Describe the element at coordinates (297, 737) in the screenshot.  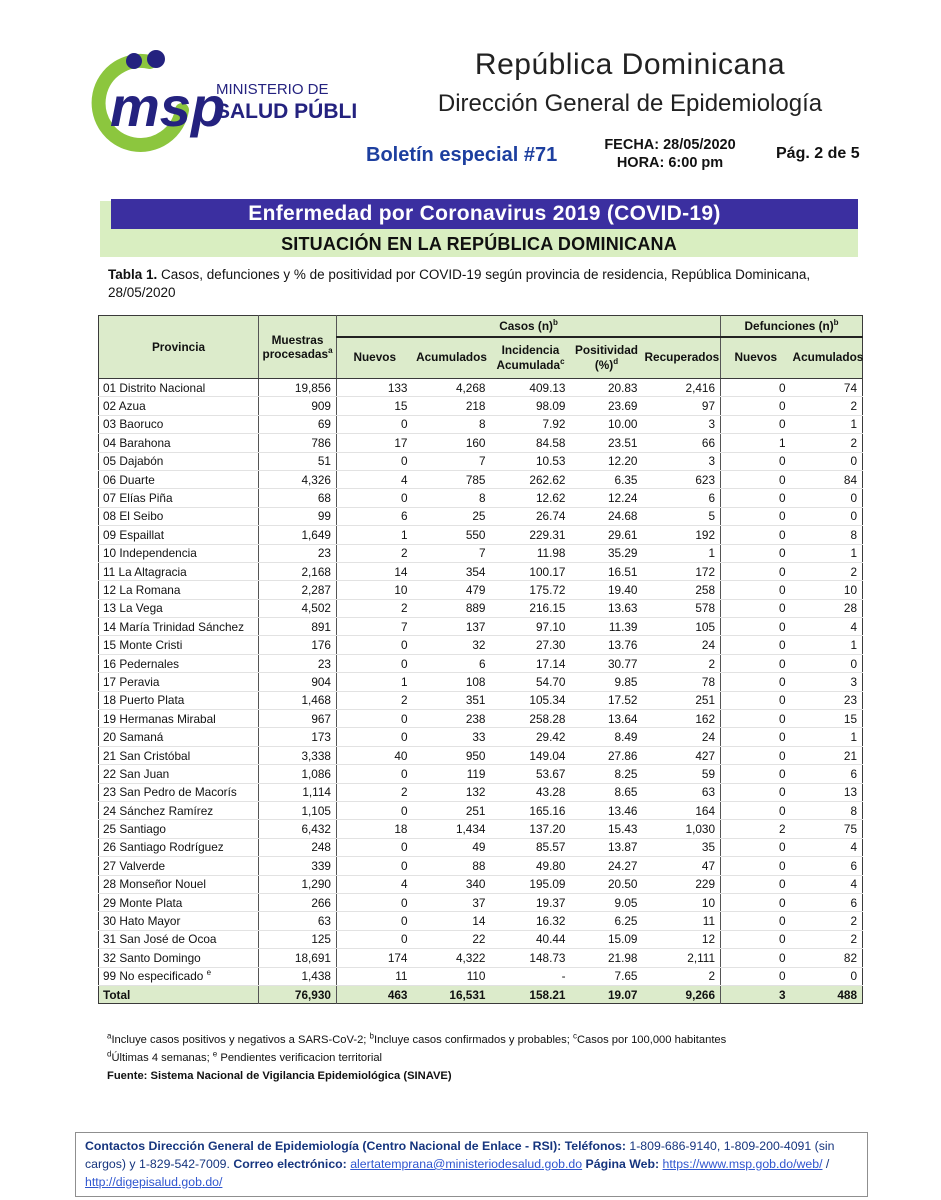
I see `value-cell: 173` at that location.